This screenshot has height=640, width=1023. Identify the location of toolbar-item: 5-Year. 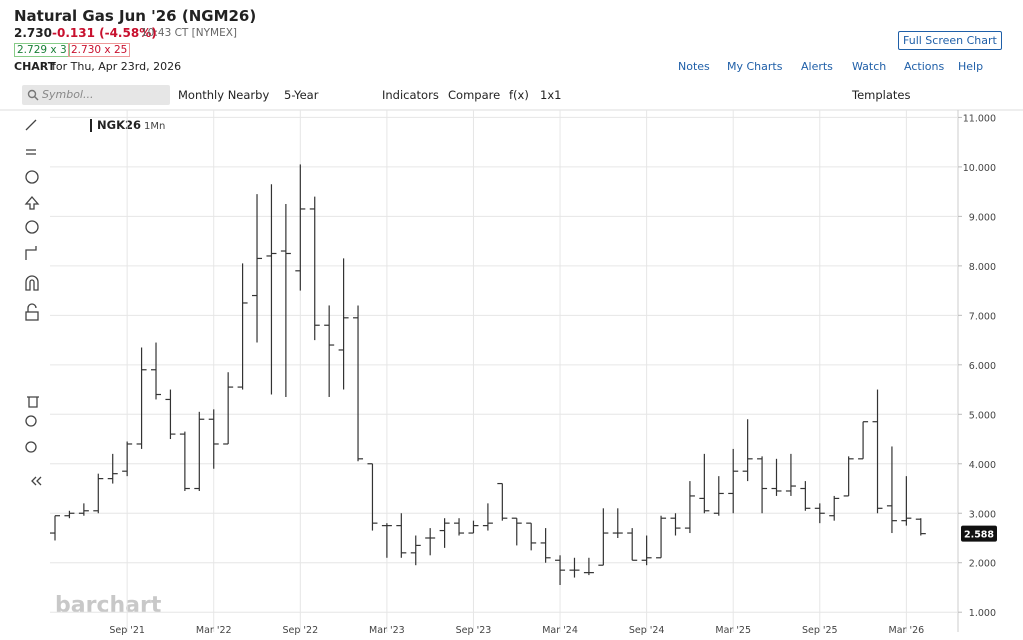
(301, 95).